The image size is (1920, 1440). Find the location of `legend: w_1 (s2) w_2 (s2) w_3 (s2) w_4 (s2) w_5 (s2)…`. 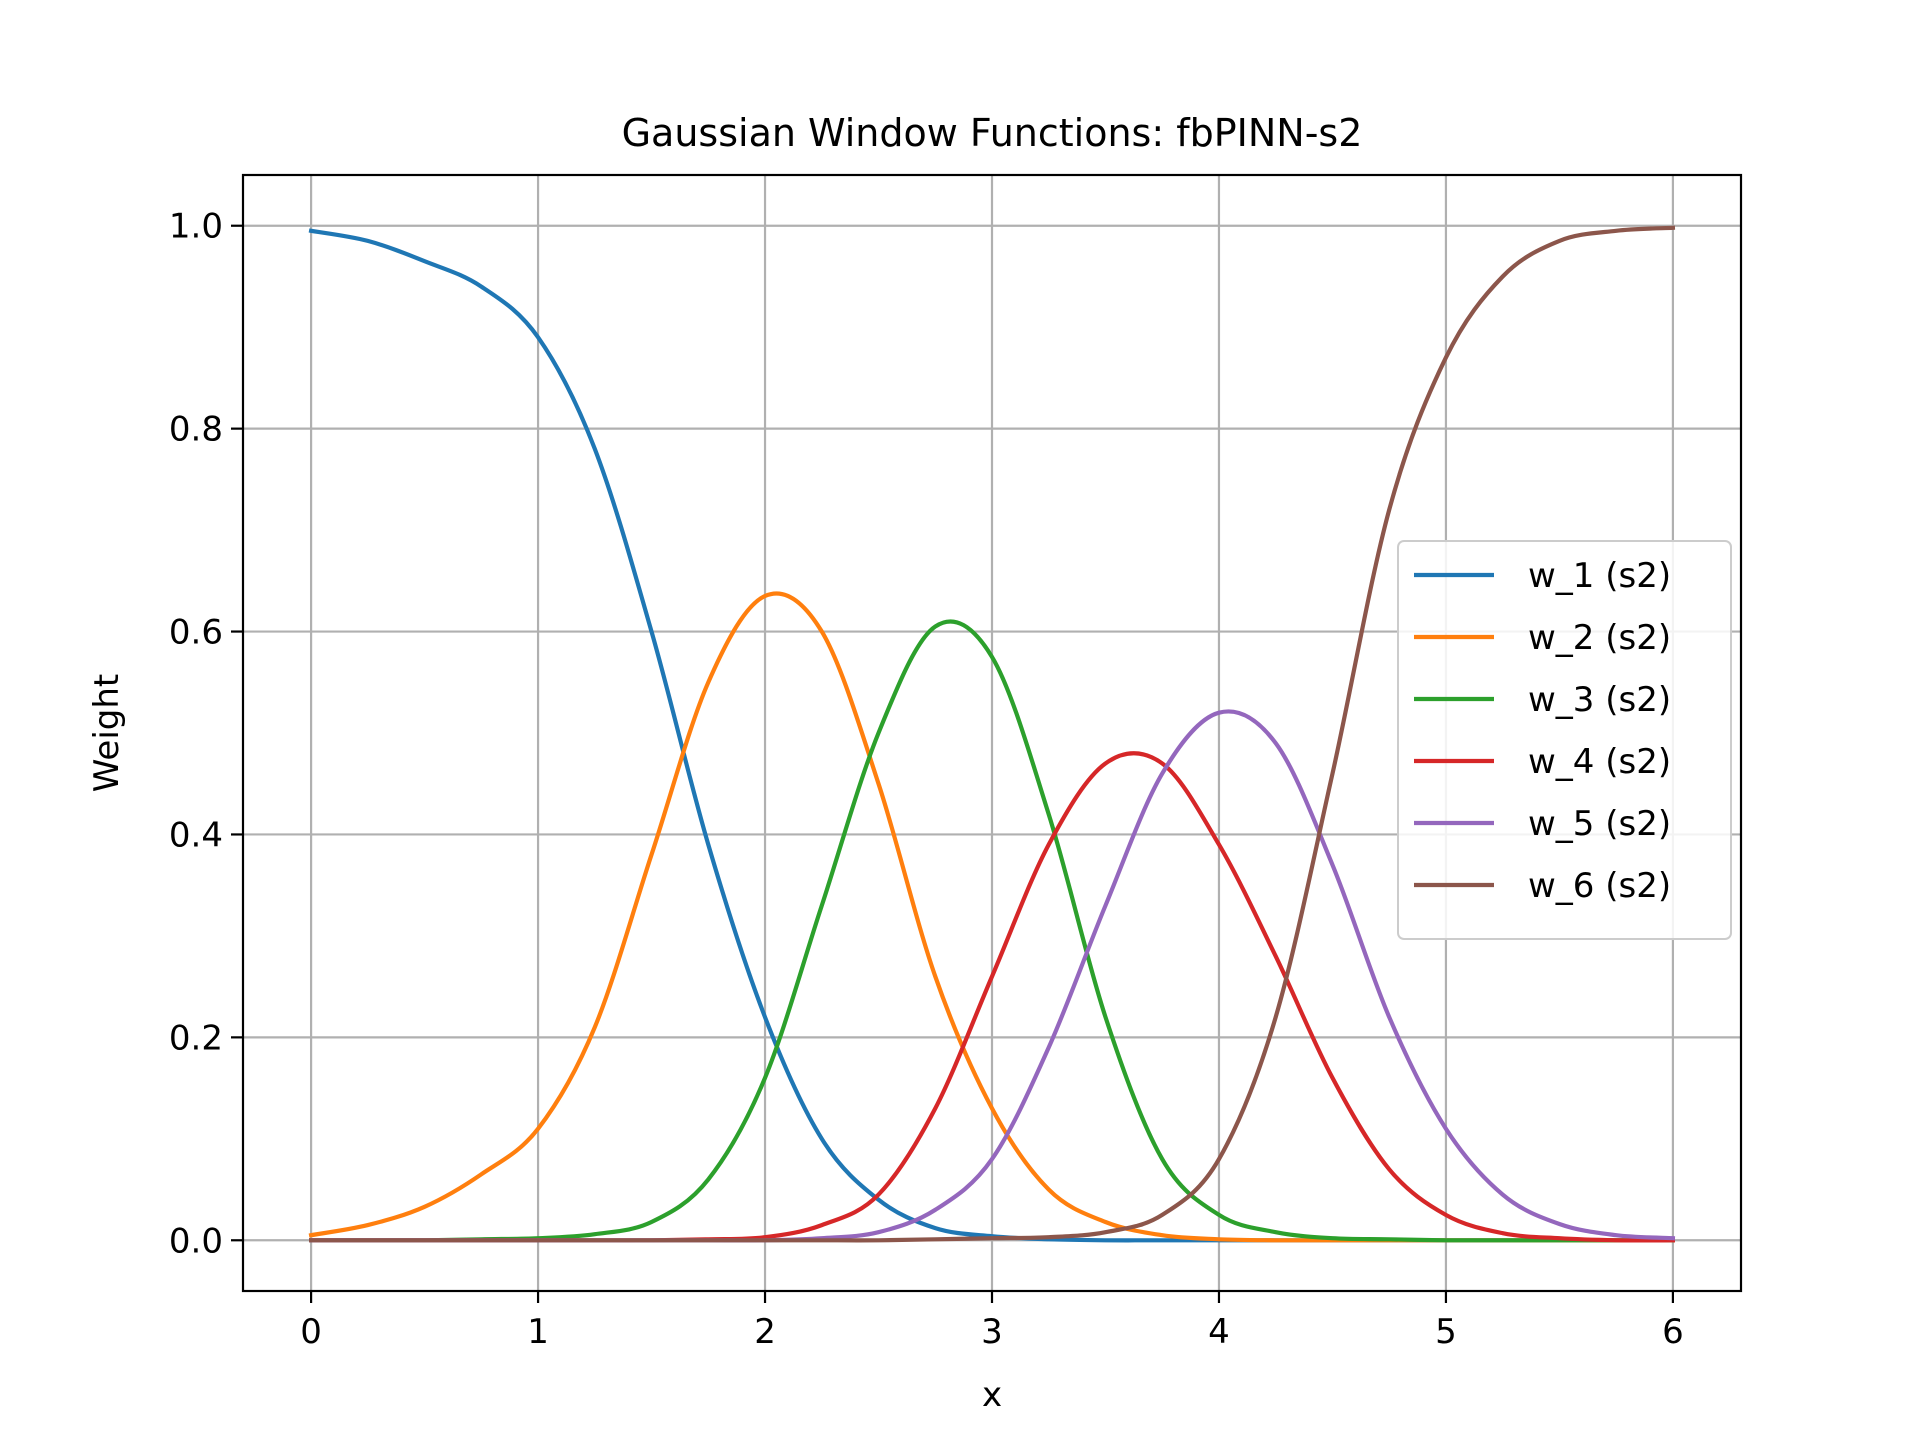

legend: w_1 (s2) w_2 (s2) w_3 (s2) w_4 (s2) w_5 (s2)… is located at coordinates (1564, 740).